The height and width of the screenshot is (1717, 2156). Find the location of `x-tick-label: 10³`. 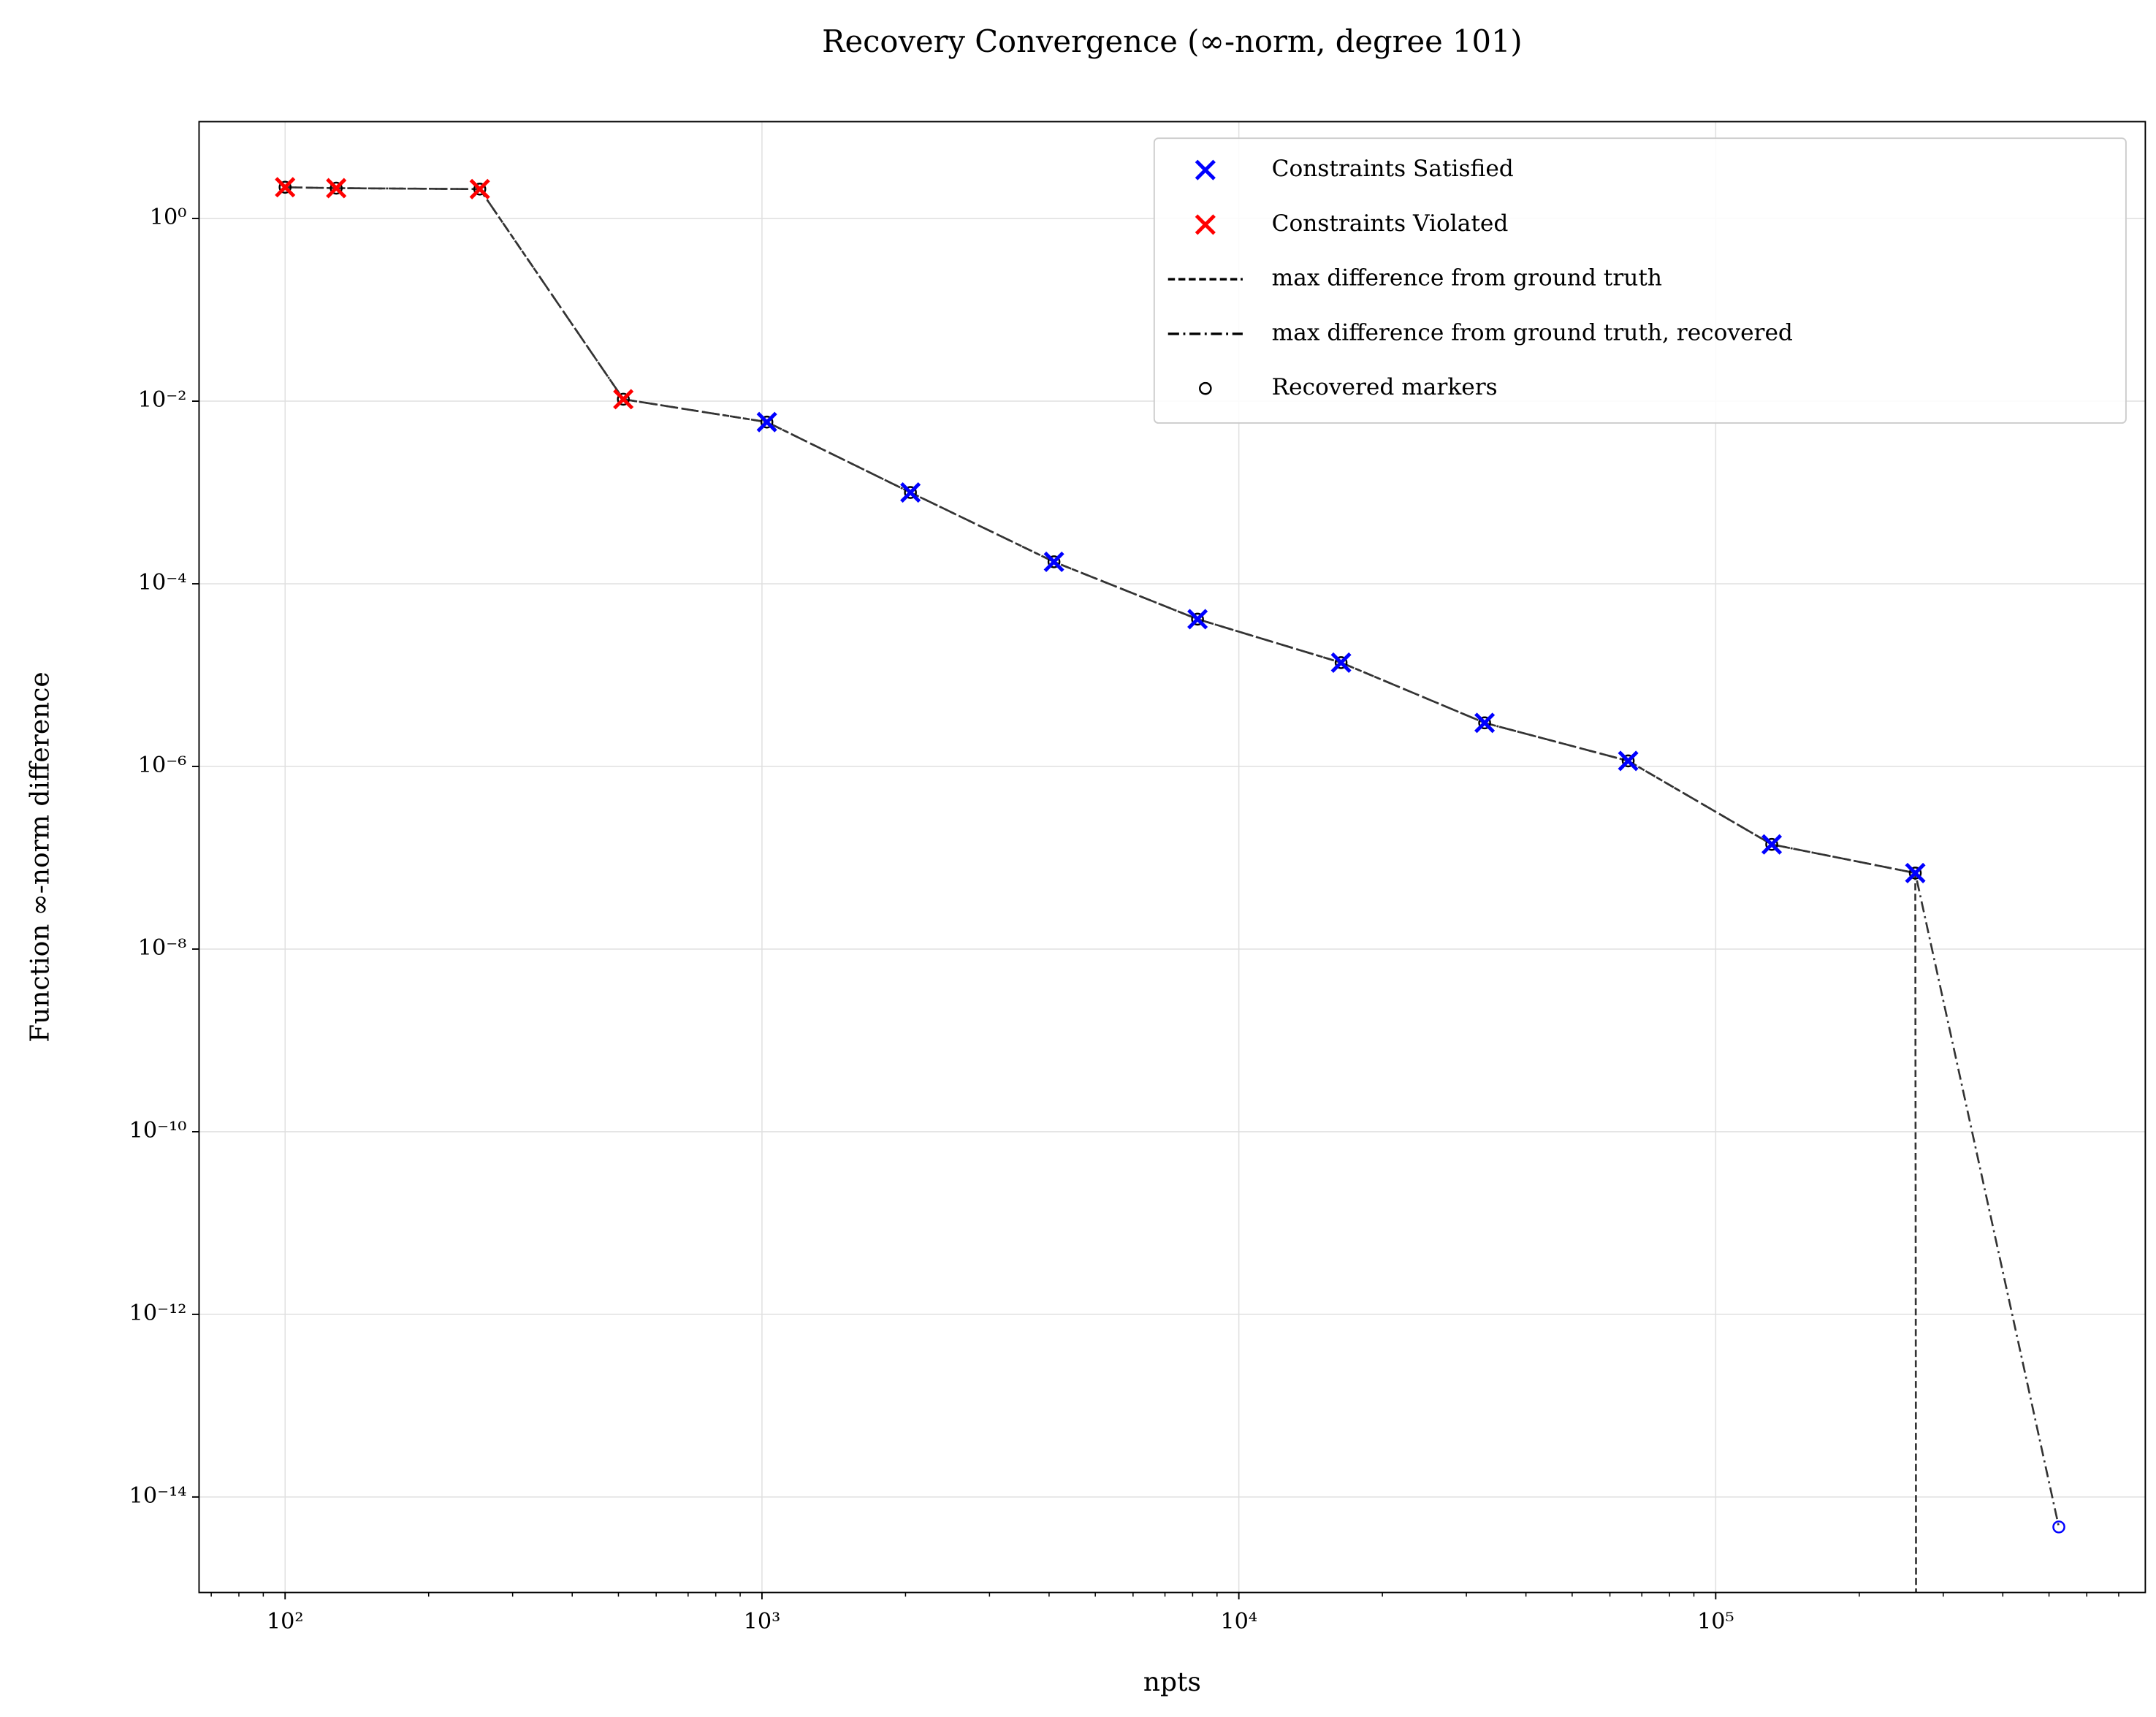

x-tick-label: 10³ is located at coordinates (763, 1621).